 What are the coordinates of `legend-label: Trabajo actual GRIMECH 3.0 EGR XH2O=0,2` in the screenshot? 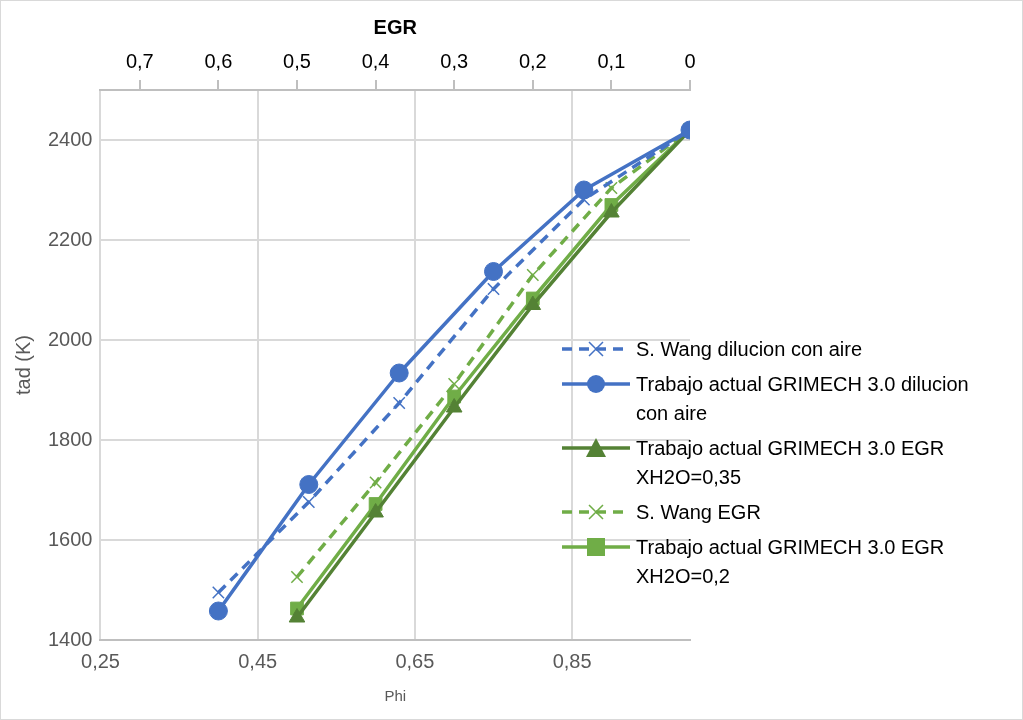 It's located at (791, 562).